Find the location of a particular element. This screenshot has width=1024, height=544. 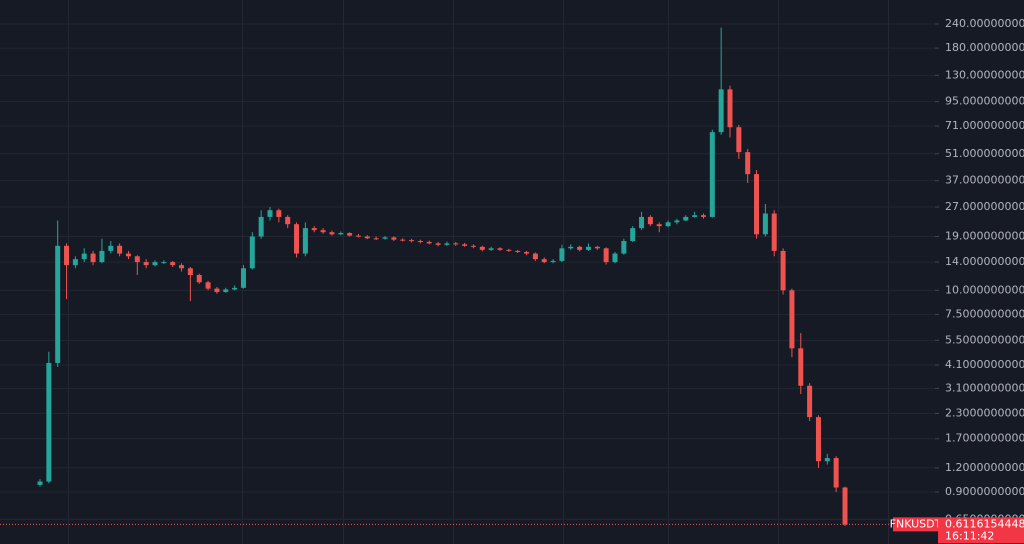

symbol-label: FNKUSDT is located at coordinates (916, 523).